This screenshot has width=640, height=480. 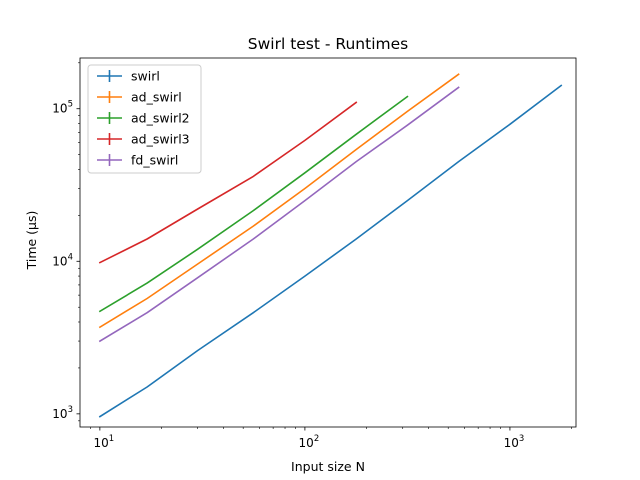 I want to click on x-tick-label-1-exponent: 2, so click(x=316, y=439).